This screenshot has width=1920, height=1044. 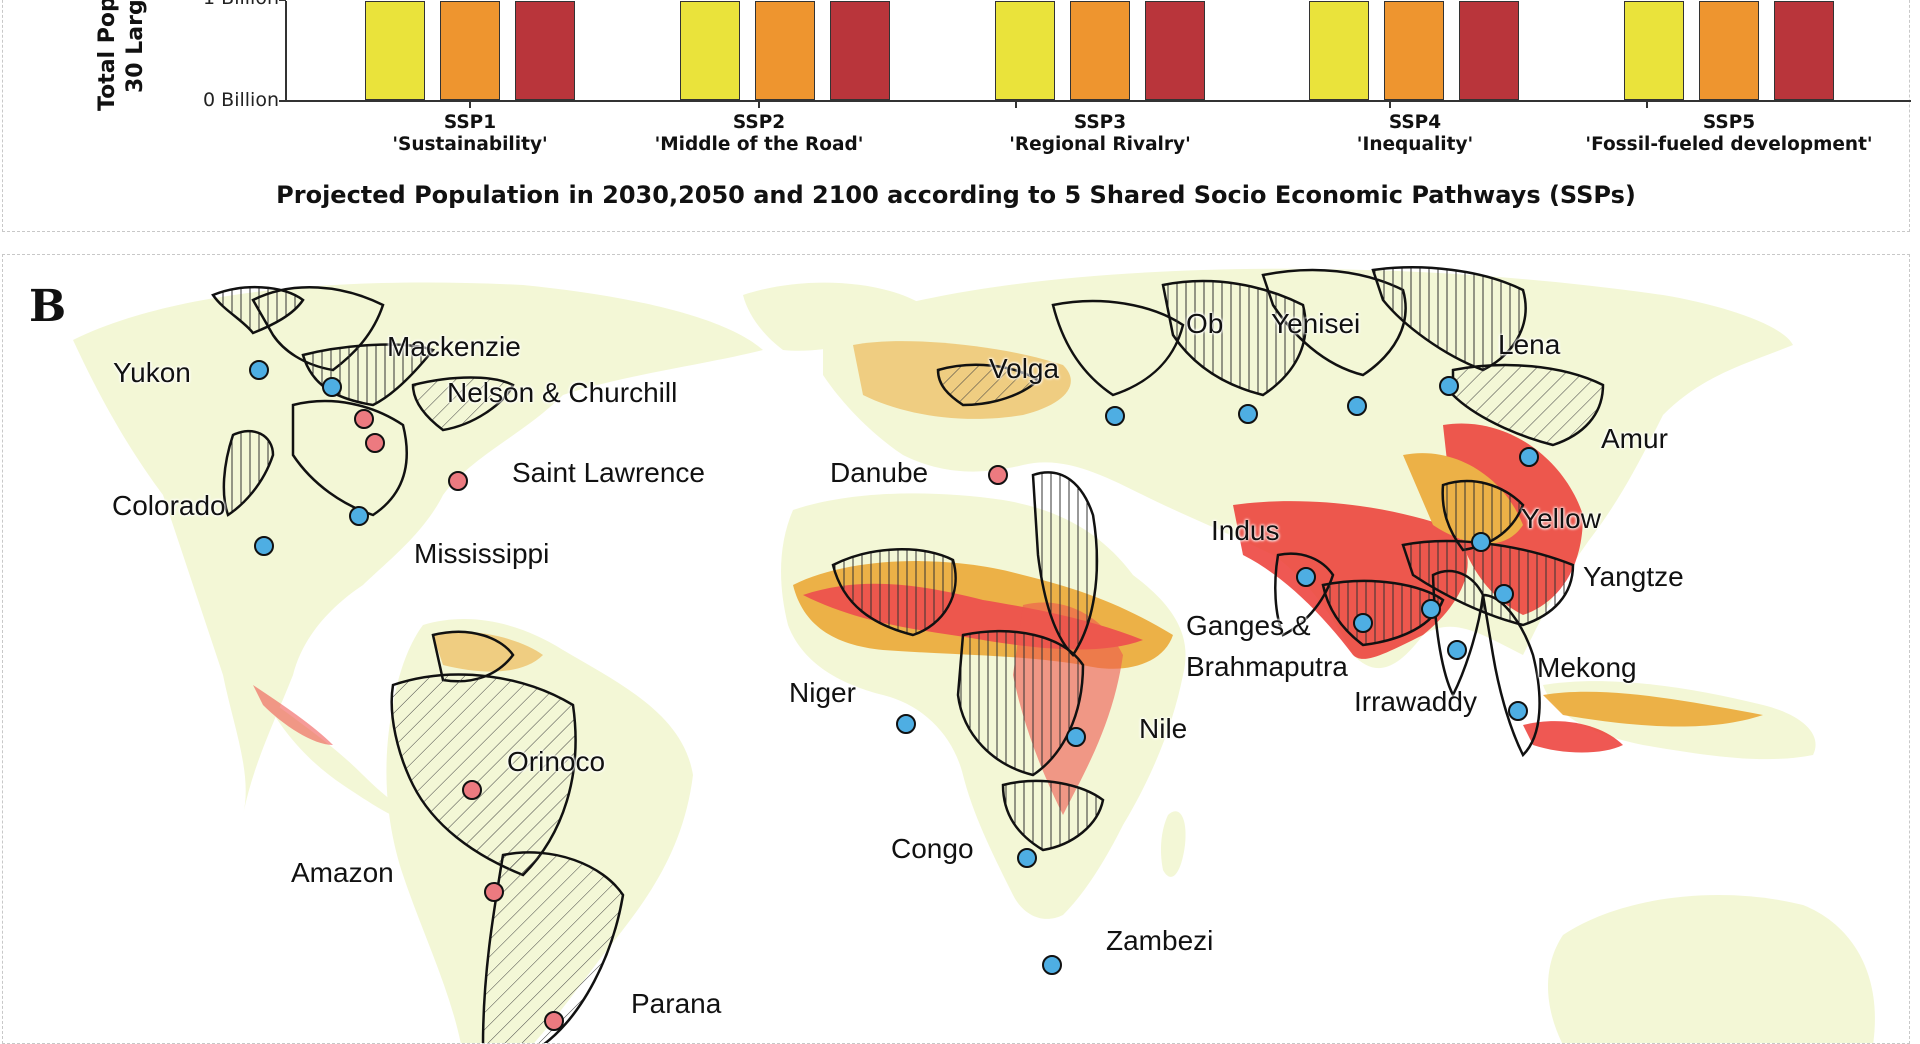 What do you see at coordinates (224, 4) in the screenshot?
I see `y-tick-1-billion: 1 Billion` at bounding box center [224, 4].